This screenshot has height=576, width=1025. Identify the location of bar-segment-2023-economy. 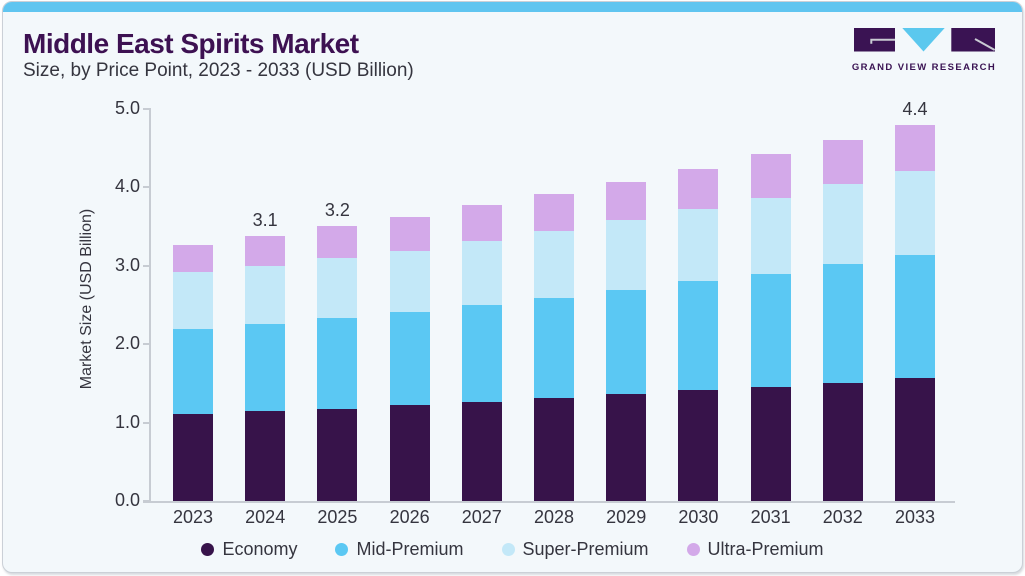
(193, 457).